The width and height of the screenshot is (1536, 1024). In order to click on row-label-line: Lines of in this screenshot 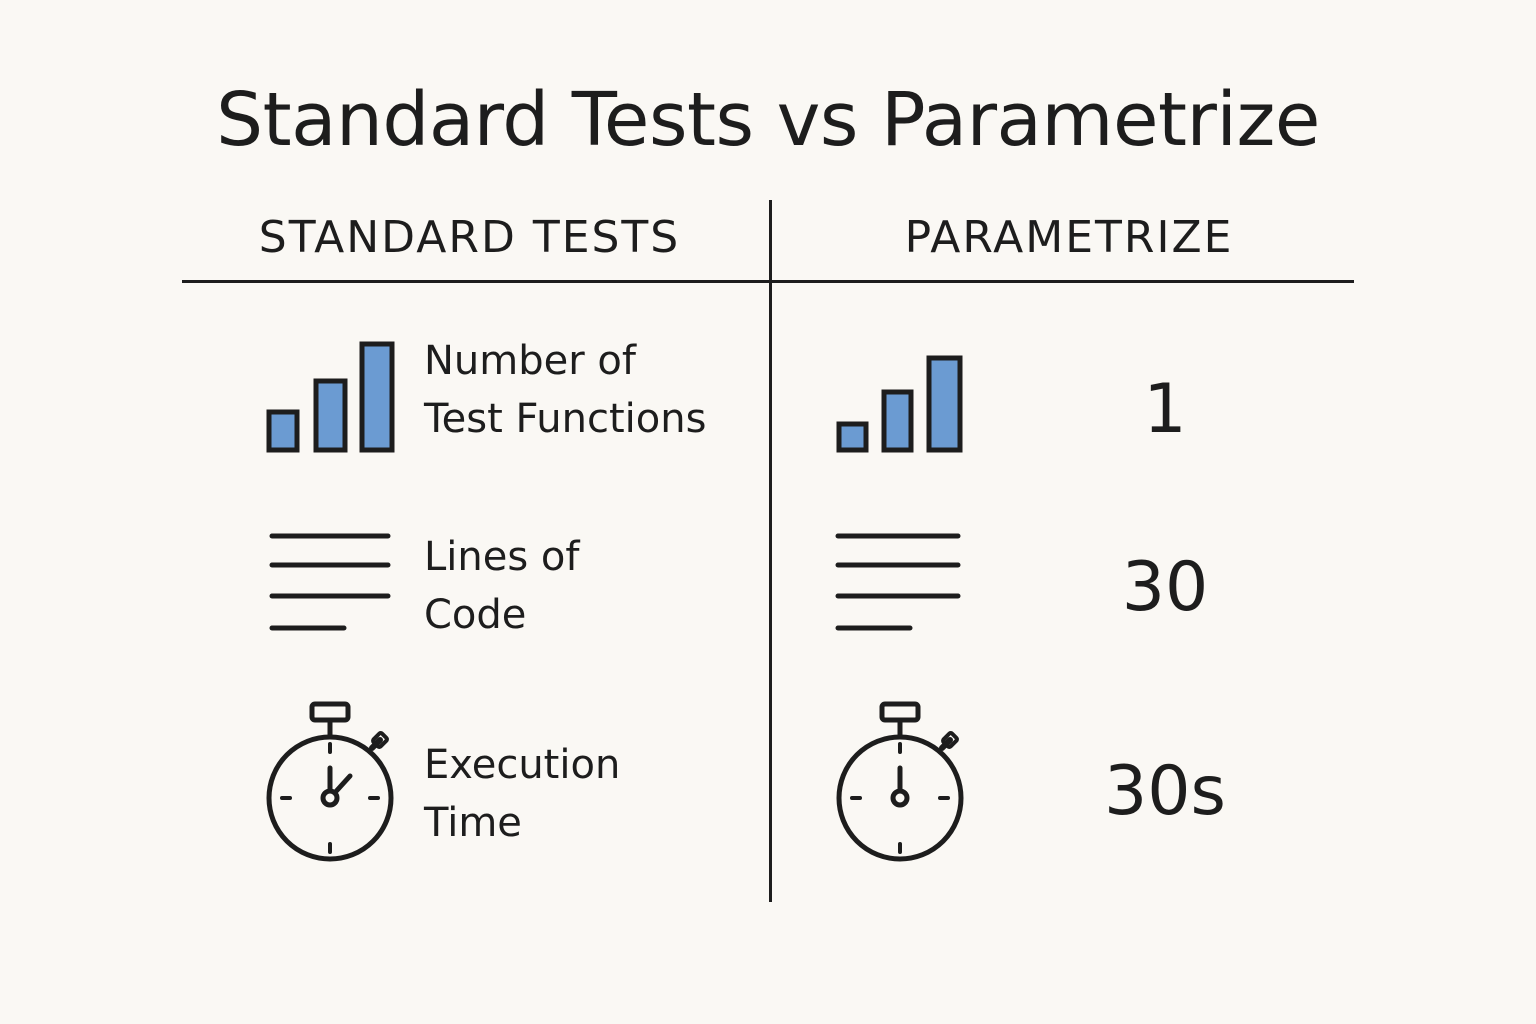, I will do `click(502, 557)`.